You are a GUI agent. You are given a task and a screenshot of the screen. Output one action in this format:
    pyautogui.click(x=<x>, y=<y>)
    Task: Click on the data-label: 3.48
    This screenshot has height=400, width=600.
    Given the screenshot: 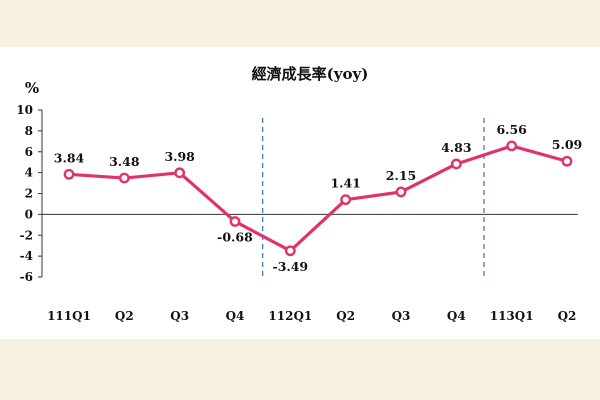 What is the action you would take?
    pyautogui.click(x=124, y=161)
    